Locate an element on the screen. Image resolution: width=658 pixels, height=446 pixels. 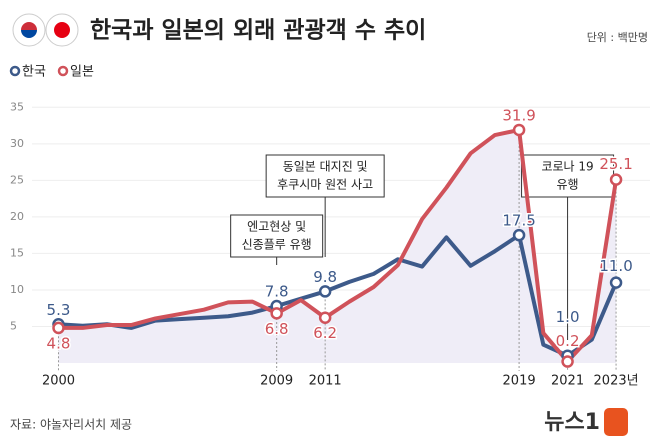
data-label: 0.2 is located at coordinates (568, 341).